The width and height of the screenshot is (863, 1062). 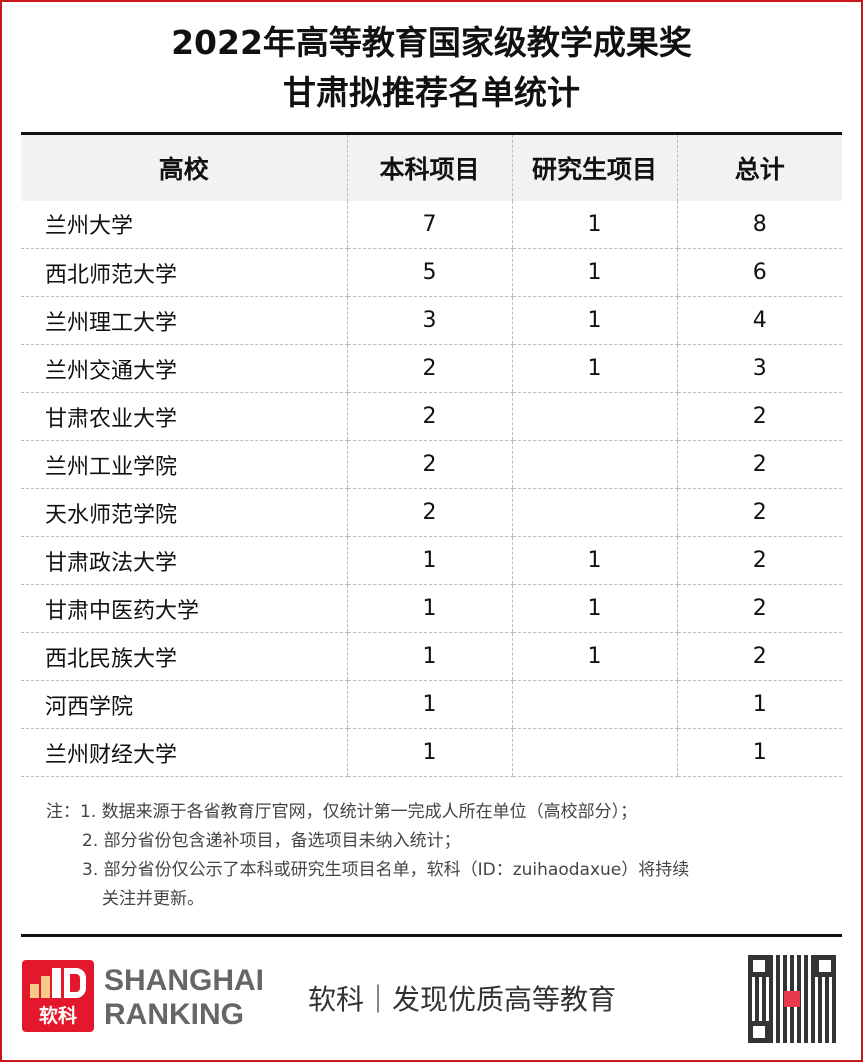 I want to click on column-header: 总计, so click(x=759, y=167).